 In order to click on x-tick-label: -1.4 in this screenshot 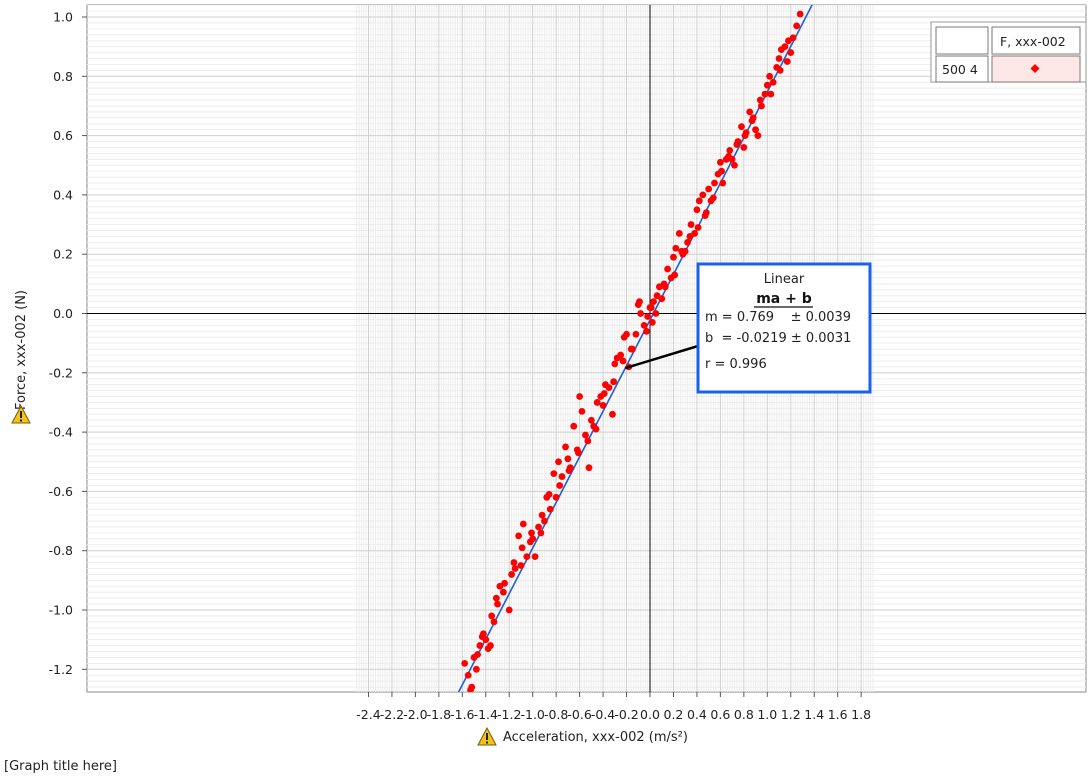, I will do `click(486, 714)`.